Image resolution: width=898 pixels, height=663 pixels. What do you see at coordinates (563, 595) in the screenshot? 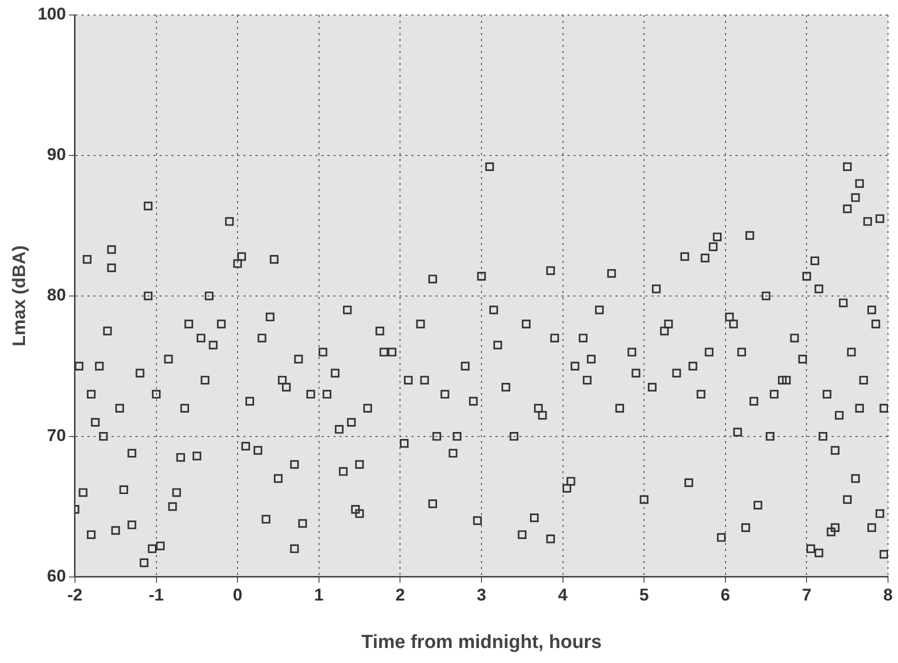
I see `x-tick-label: 4` at bounding box center [563, 595].